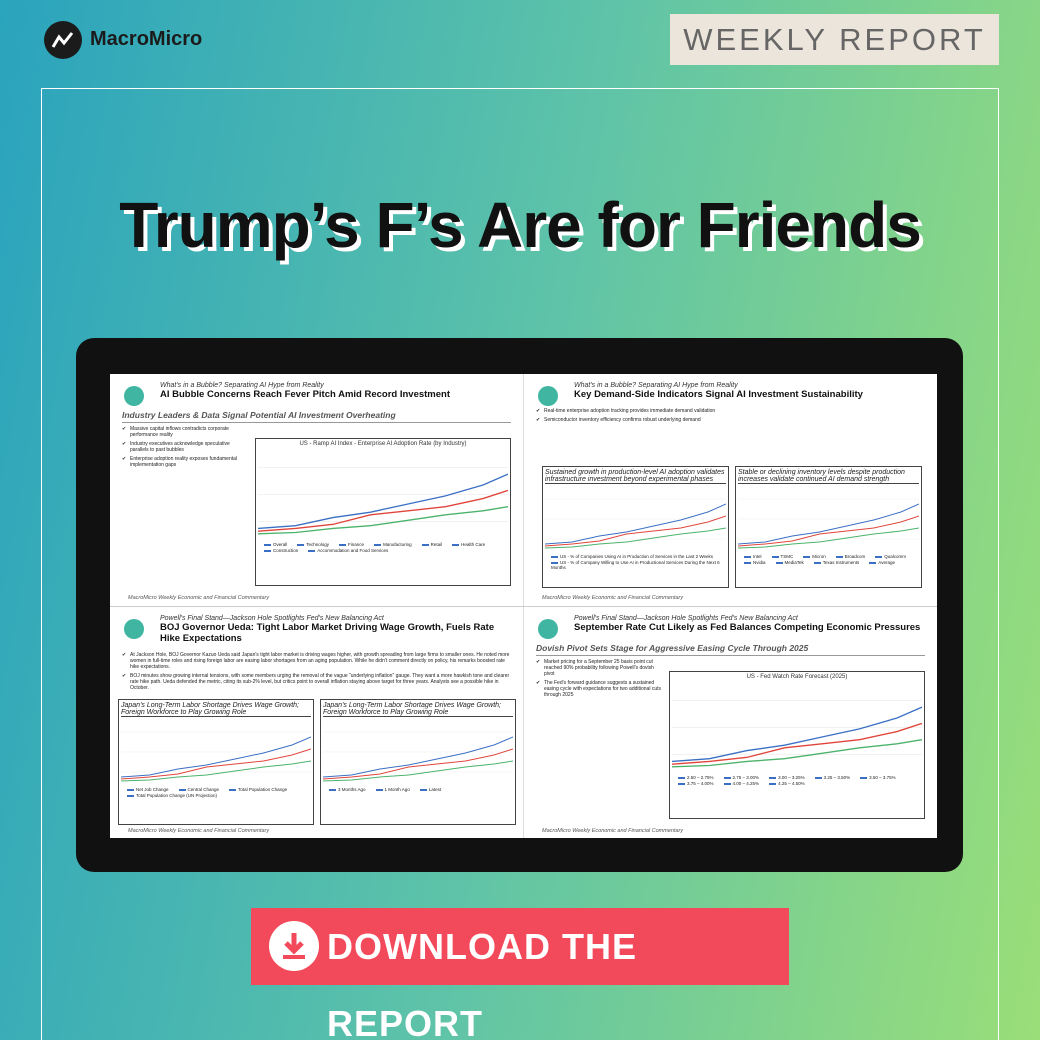  What do you see at coordinates (172, 795) in the screenshot?
I see `legend-item: Total Population Change (UN Projection)` at bounding box center [172, 795].